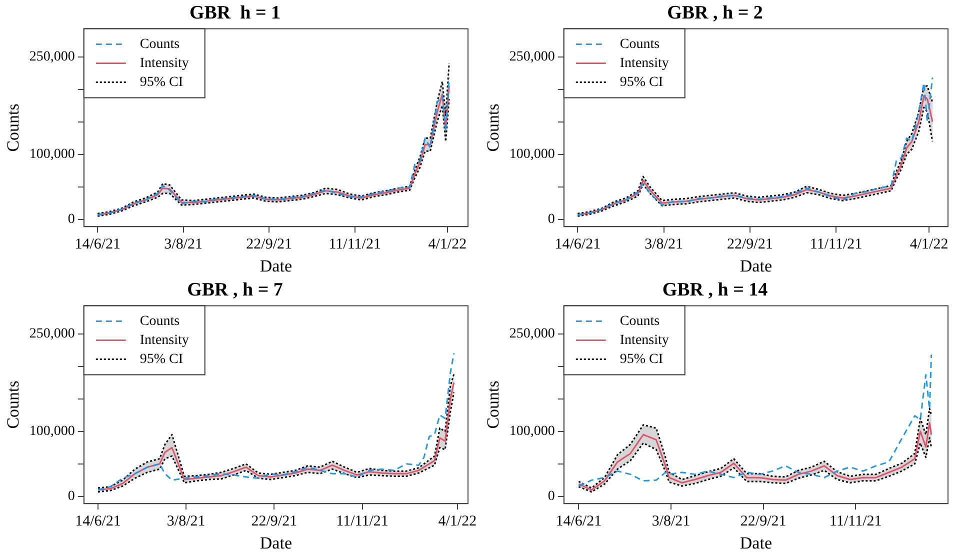 This screenshot has height=554, width=961. Describe the element at coordinates (235, 289) in the screenshot. I see `chart-title: GBR , h = 7` at that location.